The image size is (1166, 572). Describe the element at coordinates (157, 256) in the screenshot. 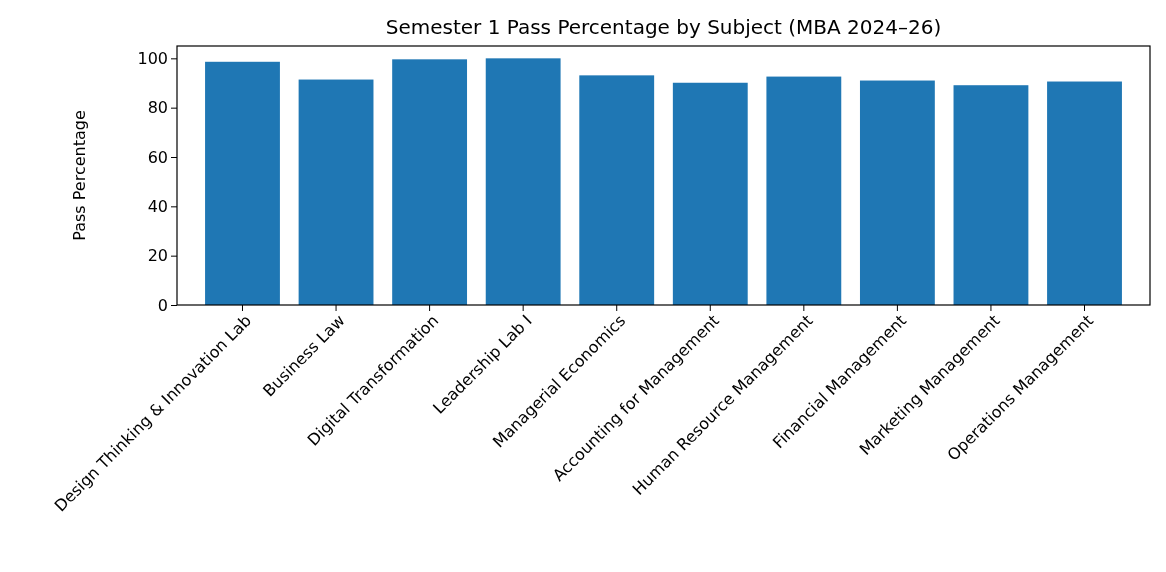

I see `y-tick-label: 20` at that location.